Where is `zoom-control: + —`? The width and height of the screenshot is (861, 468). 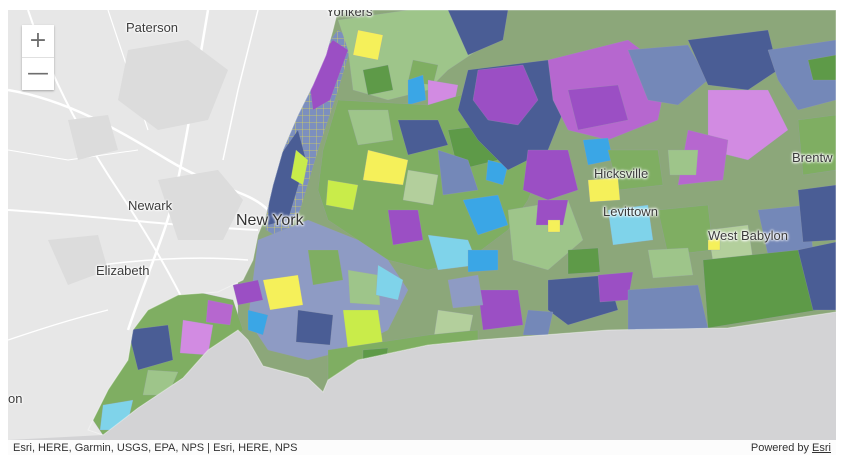
zoom-control: + — is located at coordinates (38, 57).